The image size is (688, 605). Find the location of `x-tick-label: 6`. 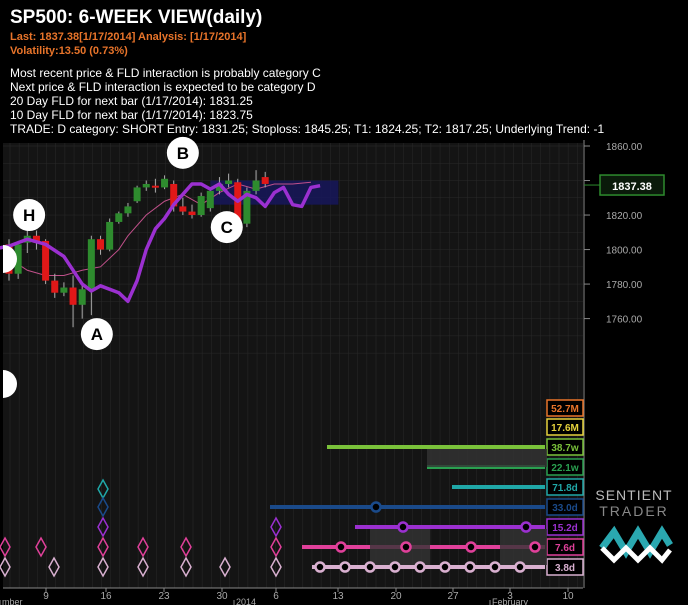

x-tick-label: 6 is located at coordinates (276, 596).